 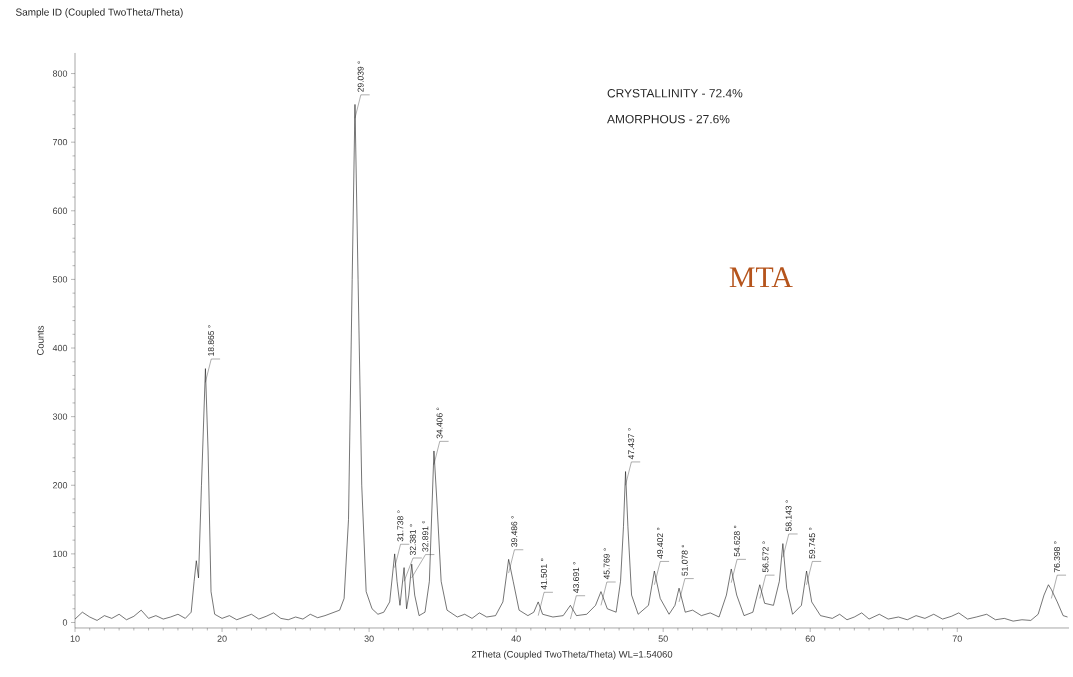 What do you see at coordinates (514, 531) in the screenshot?
I see `annotation: 39.486 °` at bounding box center [514, 531].